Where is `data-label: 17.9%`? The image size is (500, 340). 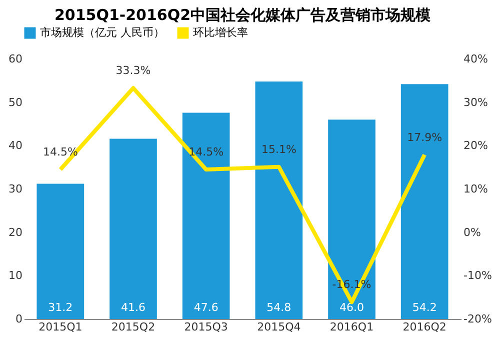
data-label: 17.9% is located at coordinates (424, 137).